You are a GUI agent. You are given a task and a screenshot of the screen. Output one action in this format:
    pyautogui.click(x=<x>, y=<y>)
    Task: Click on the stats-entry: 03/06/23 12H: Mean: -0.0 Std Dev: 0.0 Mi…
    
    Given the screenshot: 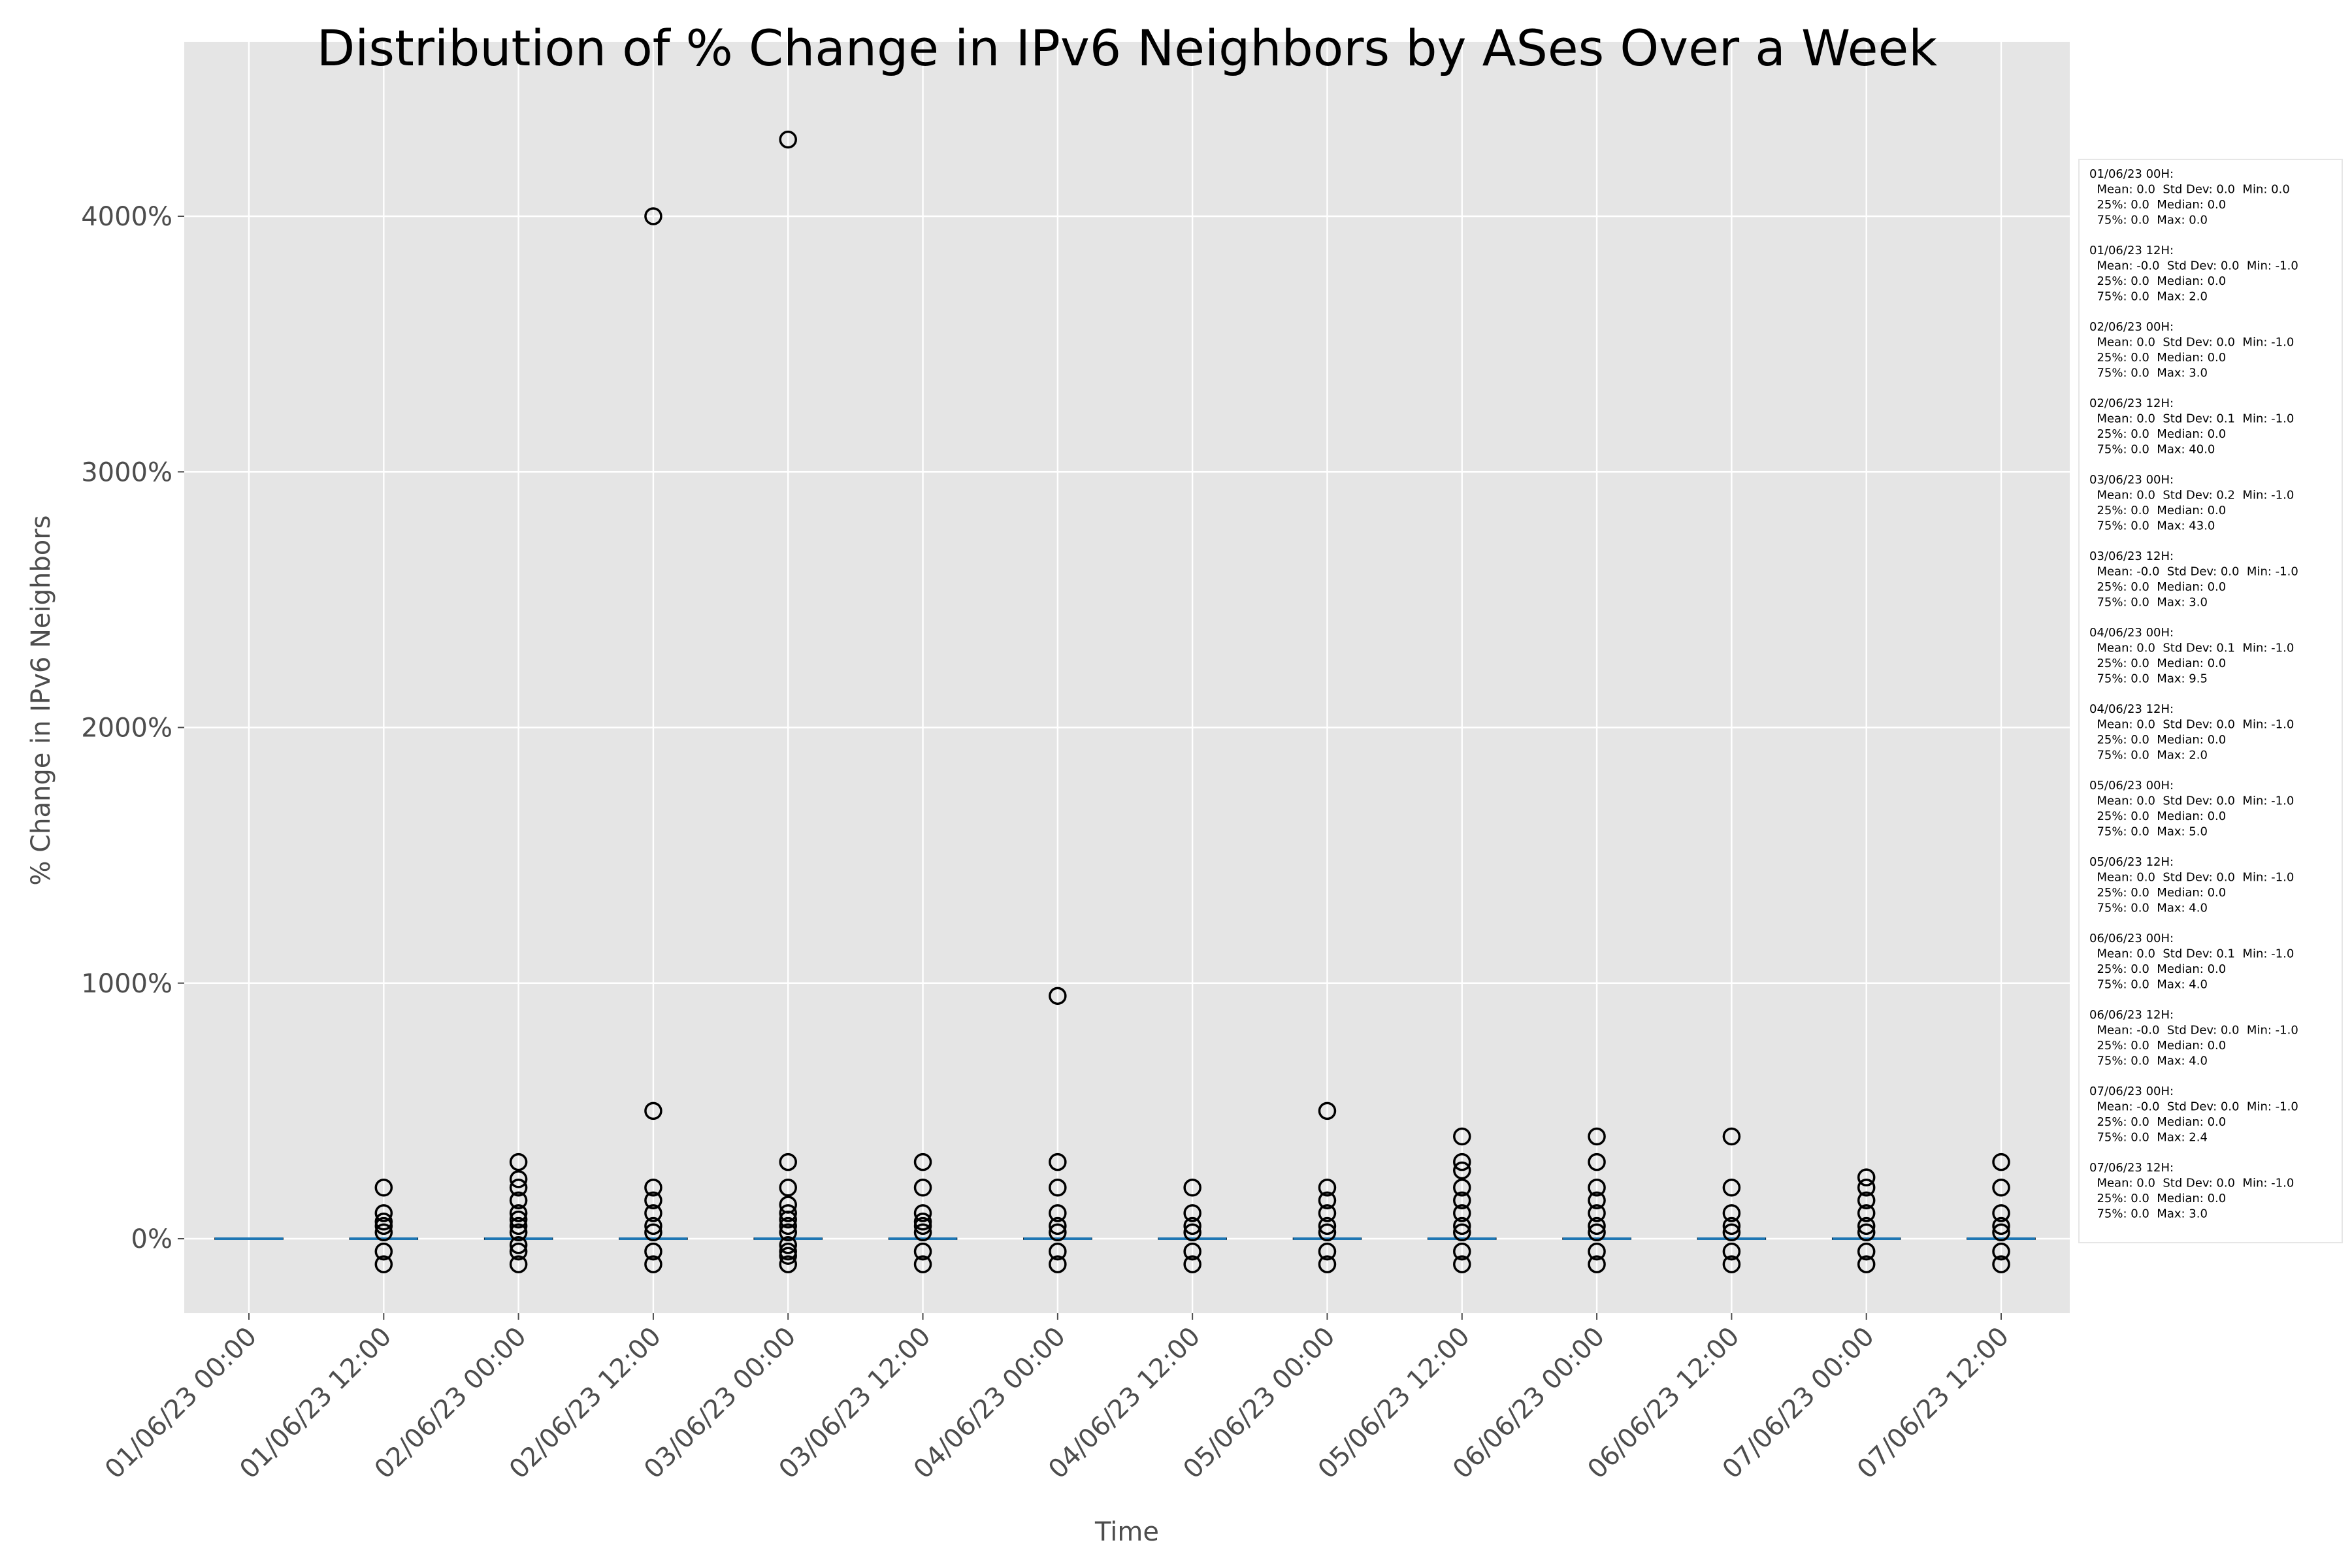 What is the action you would take?
    pyautogui.click(x=2193, y=579)
    